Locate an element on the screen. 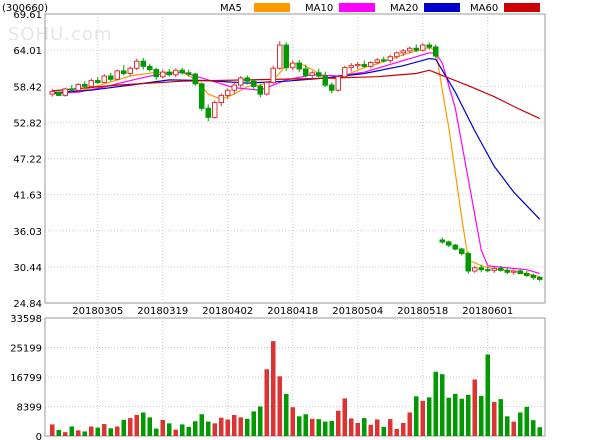  date-tick-label: 20180305 is located at coordinates (97, 311).